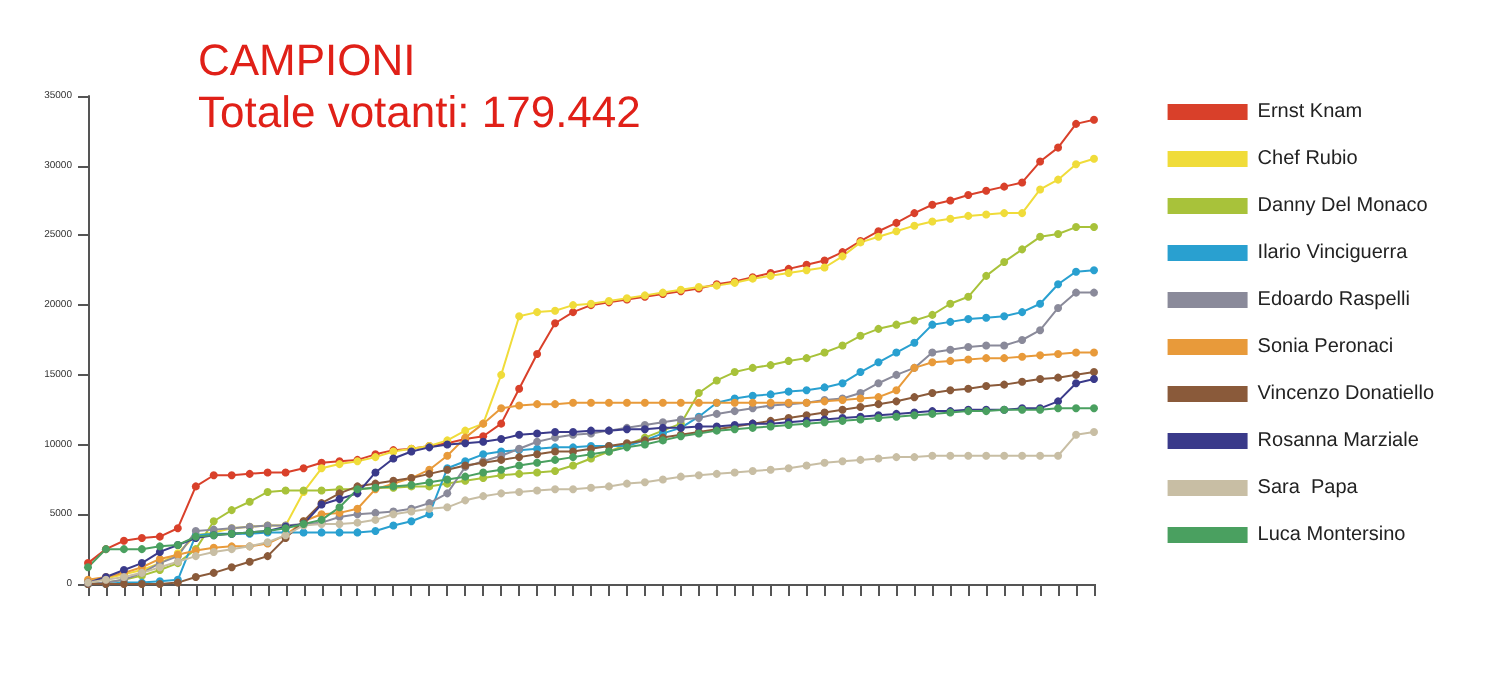 Image resolution: width=1500 pixels, height=686 pixels. Describe the element at coordinates (307, 60) in the screenshot. I see `chart-title: CAMPIONI` at that location.